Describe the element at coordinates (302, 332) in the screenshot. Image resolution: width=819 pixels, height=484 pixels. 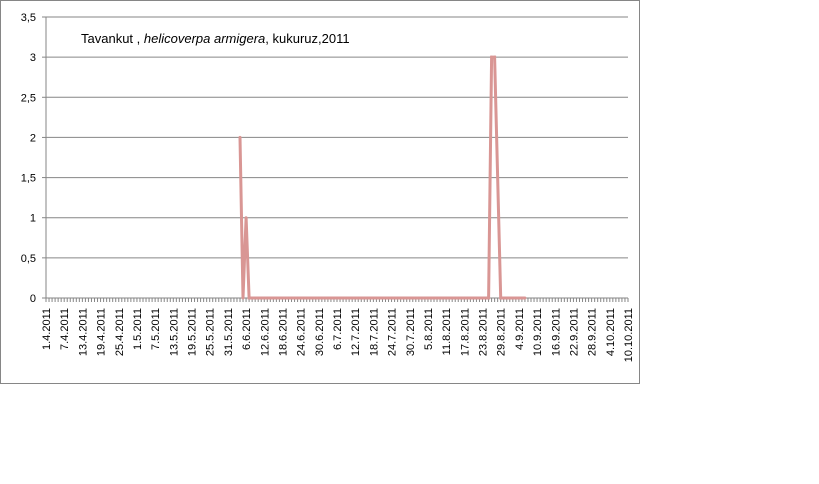
I see `x-tick-label: 24.6.2011` at that location.